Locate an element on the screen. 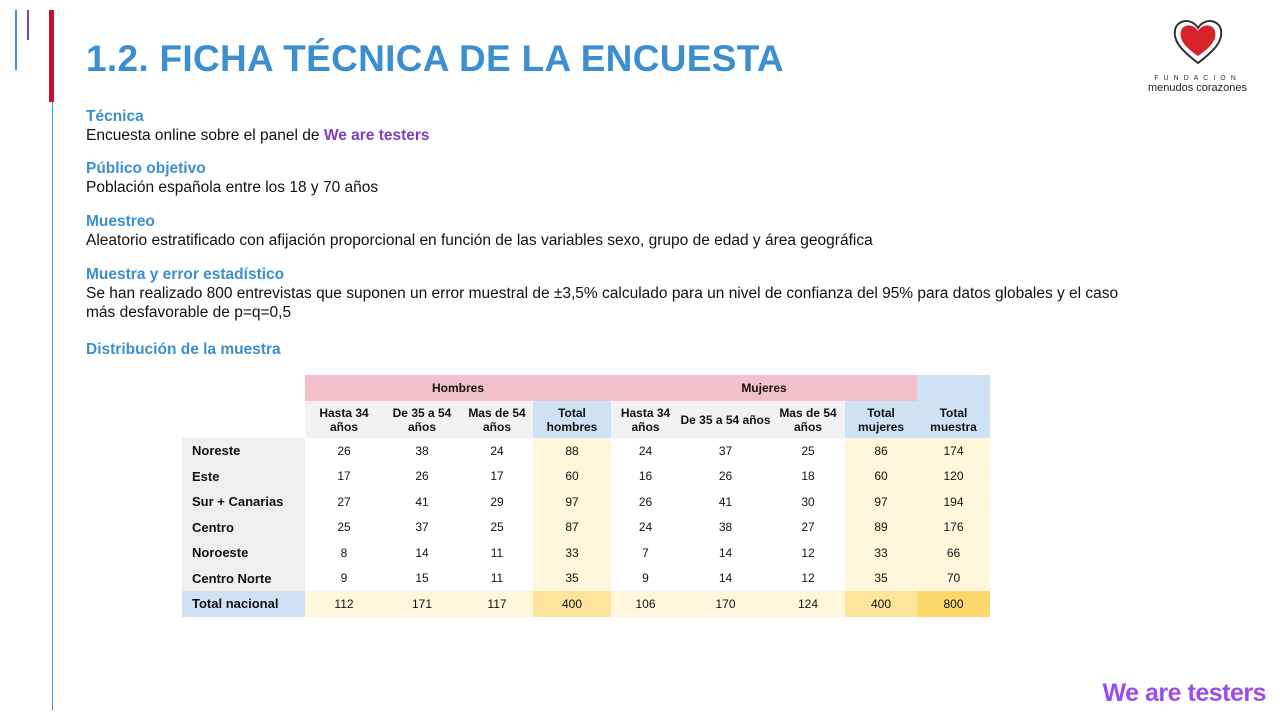  row-header: Centro Norte is located at coordinates (243, 578).